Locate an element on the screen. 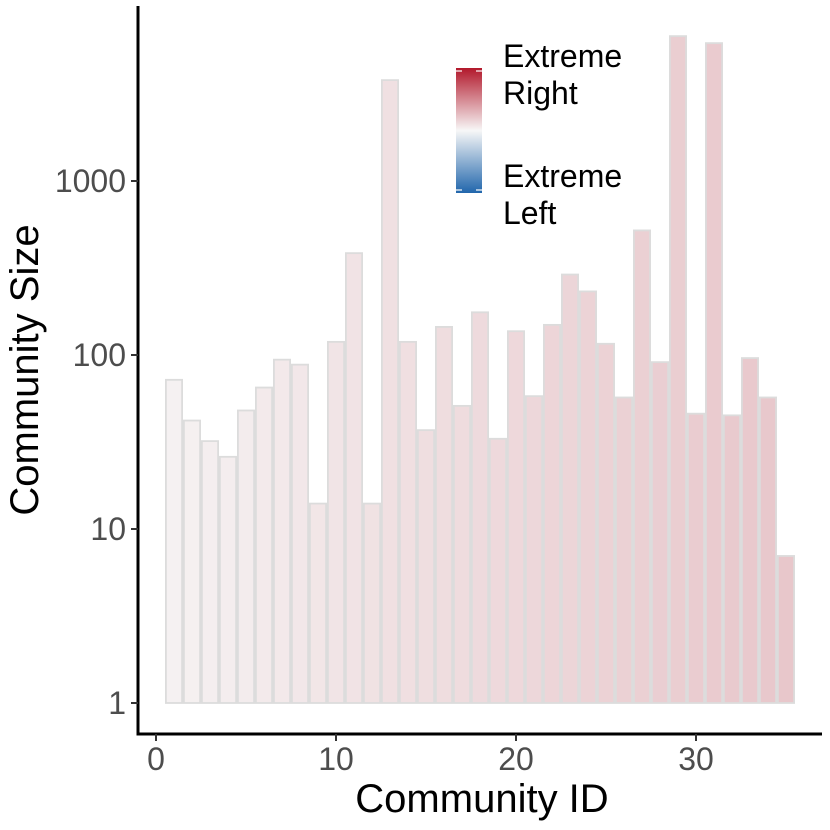 The height and width of the screenshot is (830, 830). y-tick-label-1000: 1000 is located at coordinates (90, 181).